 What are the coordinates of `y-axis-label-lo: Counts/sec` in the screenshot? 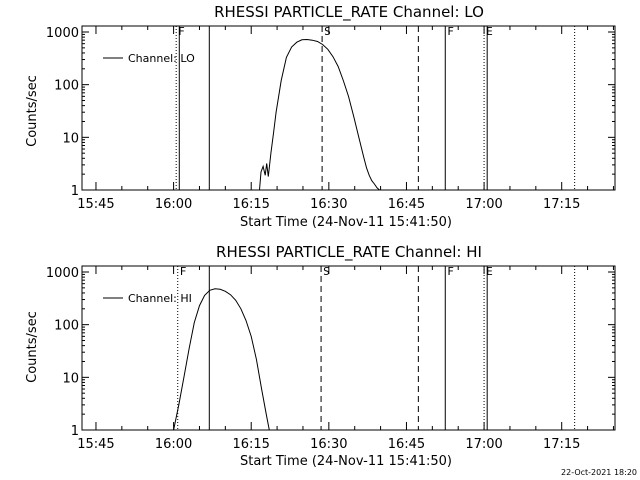 It's located at (32, 111).